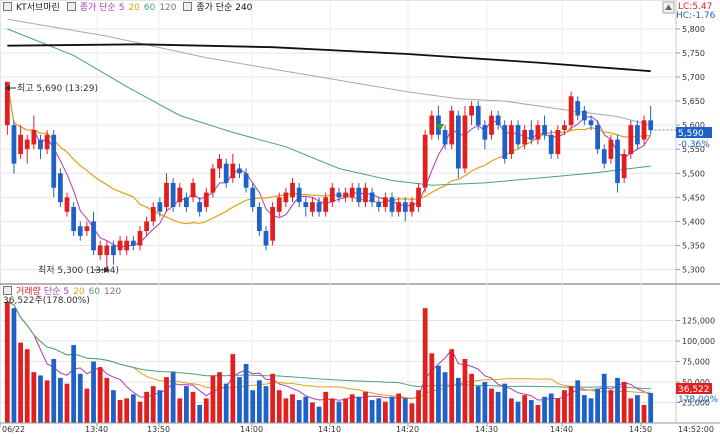 This screenshot has width=720, height=435. Describe the element at coordinates (7, 290) in the screenshot. I see `volume-toggle-icon` at that location.